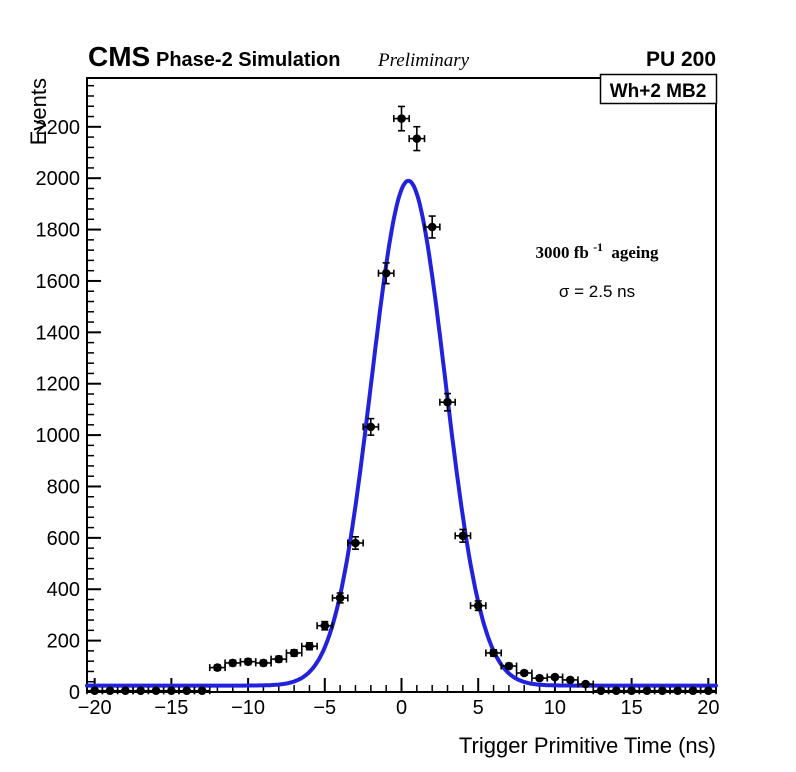 The height and width of the screenshot is (772, 796). Describe the element at coordinates (631, 708) in the screenshot. I see `x-tick-label: 15` at that location.